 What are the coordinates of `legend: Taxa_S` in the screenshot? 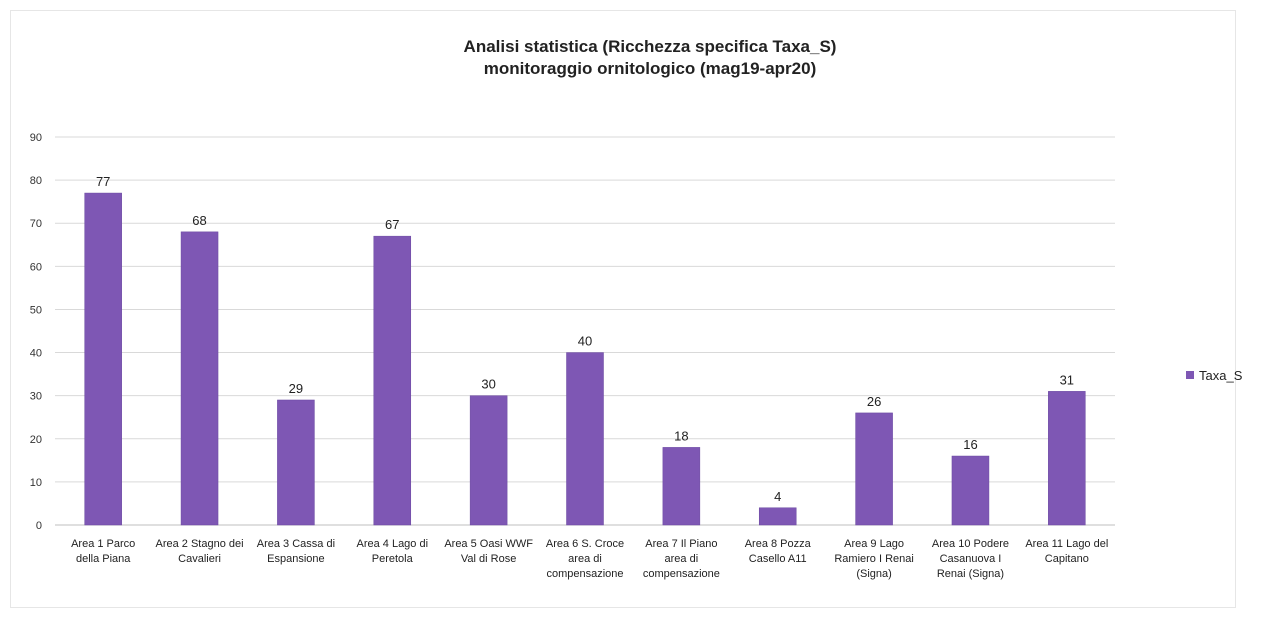 It's located at (1214, 375).